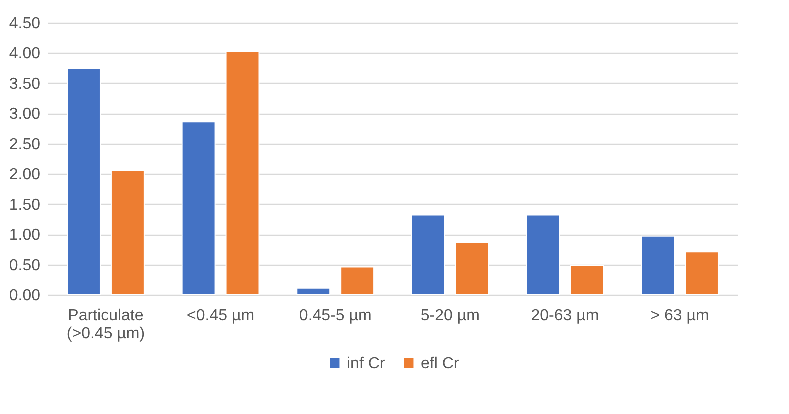 The image size is (789, 414). What do you see at coordinates (25, 235) in the screenshot?
I see `y-tick-label: 1.00` at bounding box center [25, 235].